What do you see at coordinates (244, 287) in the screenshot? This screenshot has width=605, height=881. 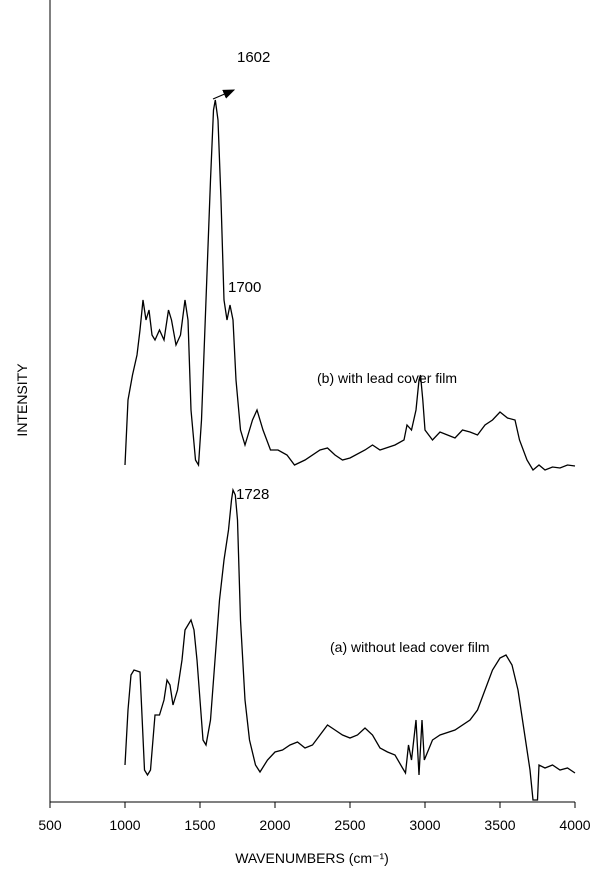 I see `annotation: 1700` at bounding box center [244, 287].